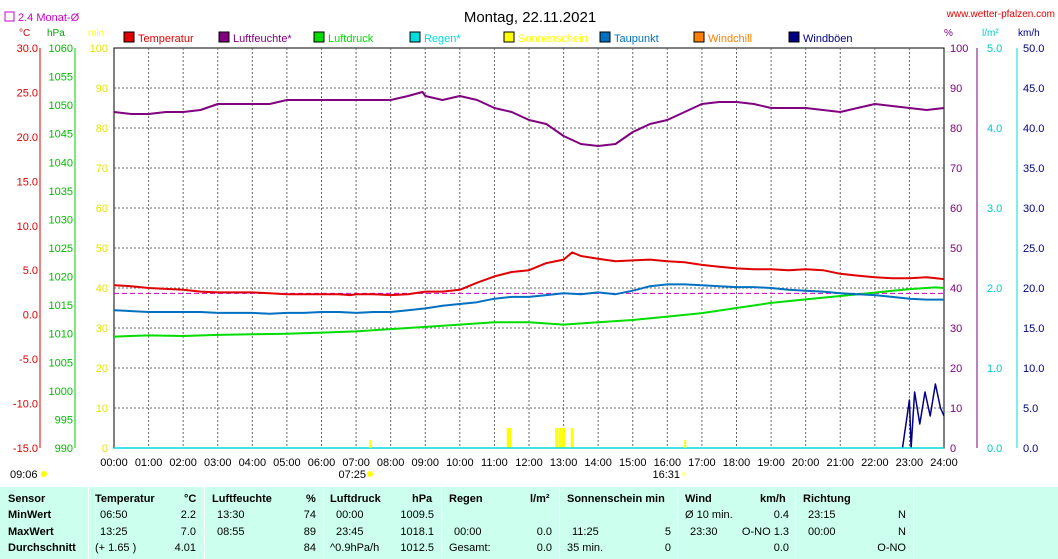 This screenshot has height=559, width=1058. Describe the element at coordinates (391, 463) in the screenshot. I see `x-tick-label: 08:00` at that location.